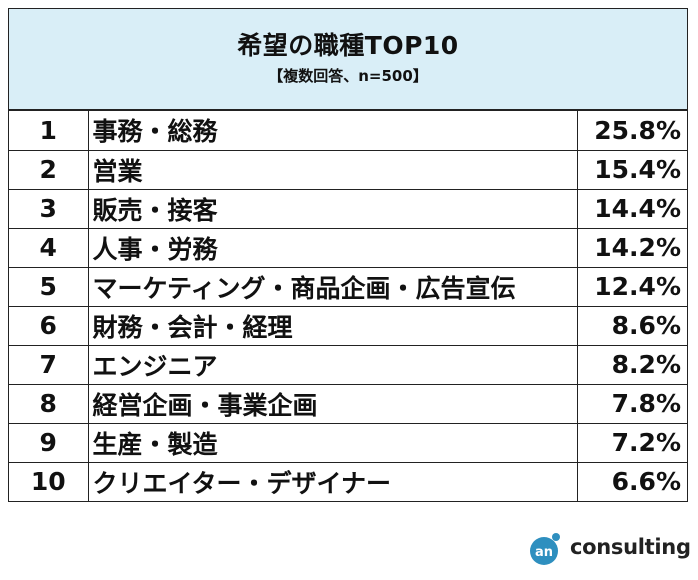 This screenshot has height=580, width=698. Describe the element at coordinates (631, 208) in the screenshot. I see `percent-cell: 14.4%` at that location.